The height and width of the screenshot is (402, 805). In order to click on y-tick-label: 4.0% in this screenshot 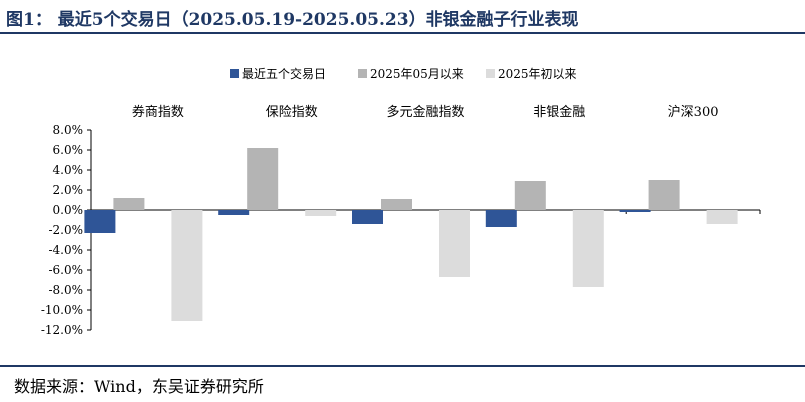, I will do `click(68, 170)`.